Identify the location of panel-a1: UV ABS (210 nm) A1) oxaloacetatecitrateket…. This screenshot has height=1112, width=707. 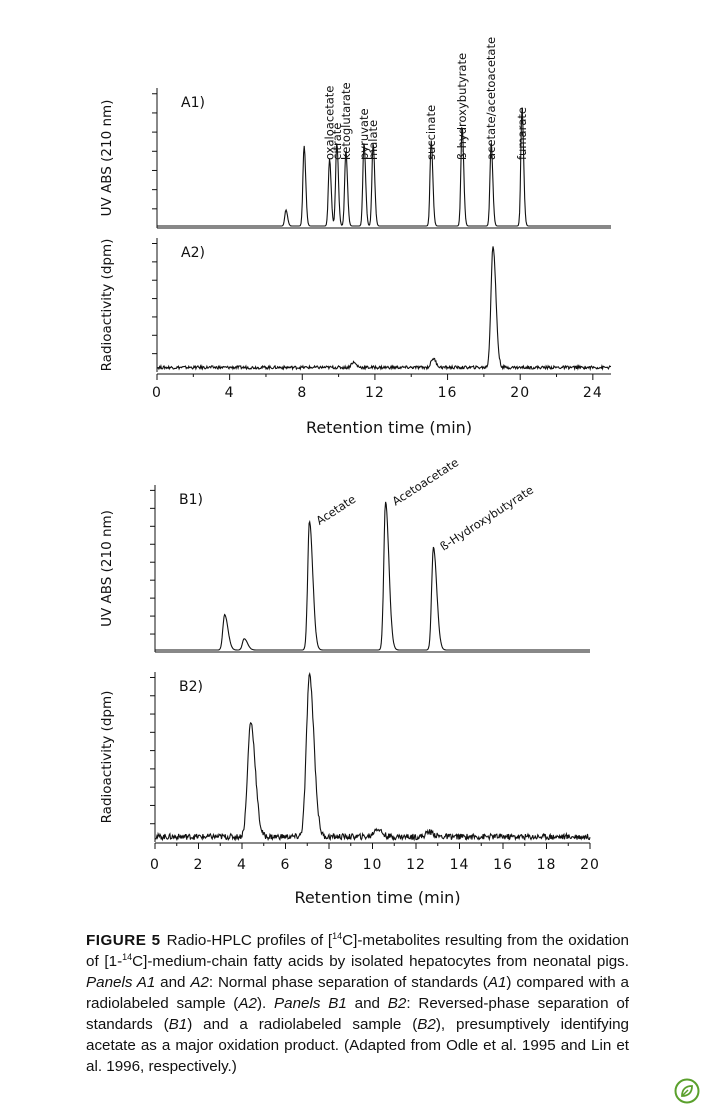
(355, 133).